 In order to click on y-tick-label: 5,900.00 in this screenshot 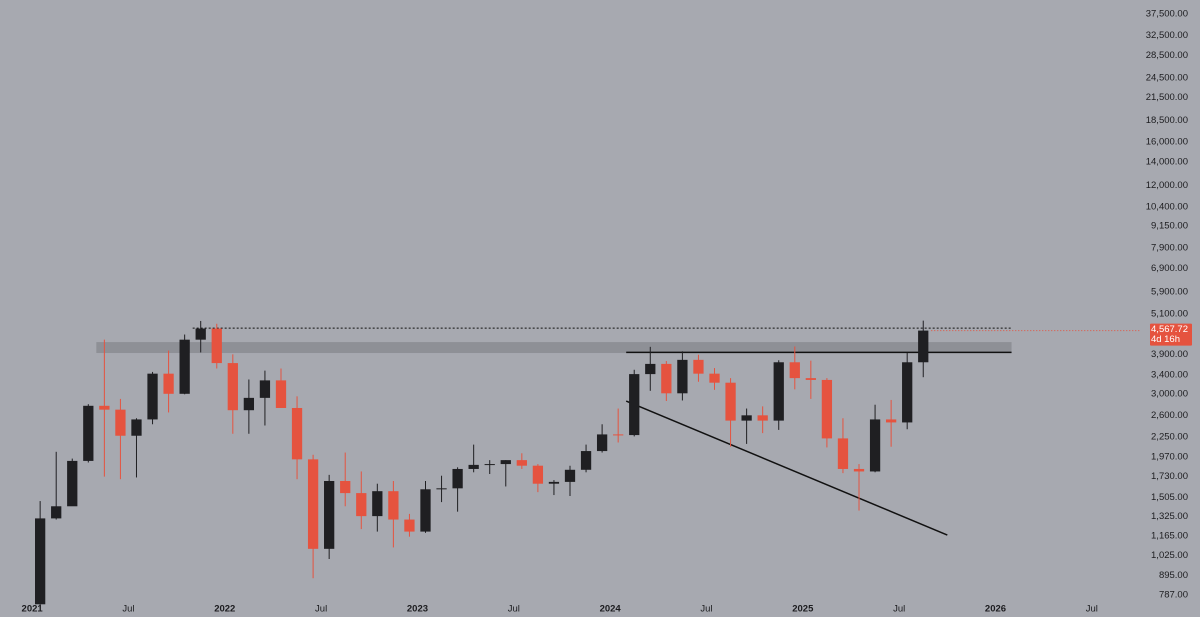, I will do `click(1169, 292)`.